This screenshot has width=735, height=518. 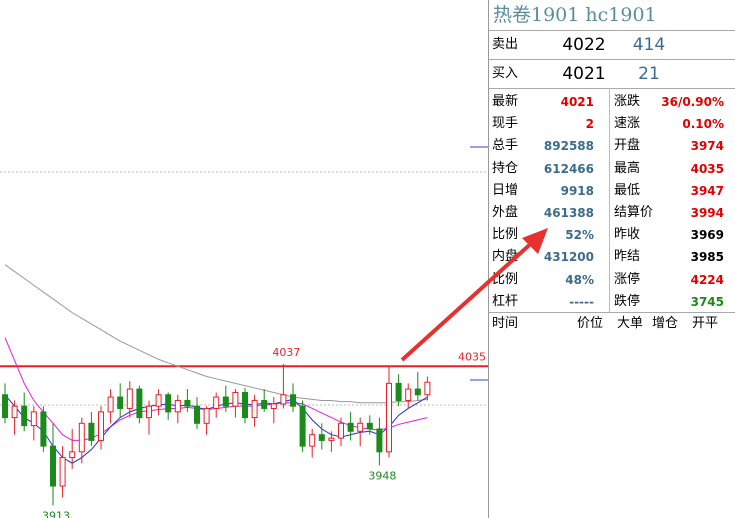 What do you see at coordinates (584, 45) in the screenshot?
I see `quote-price: 4022` at bounding box center [584, 45].